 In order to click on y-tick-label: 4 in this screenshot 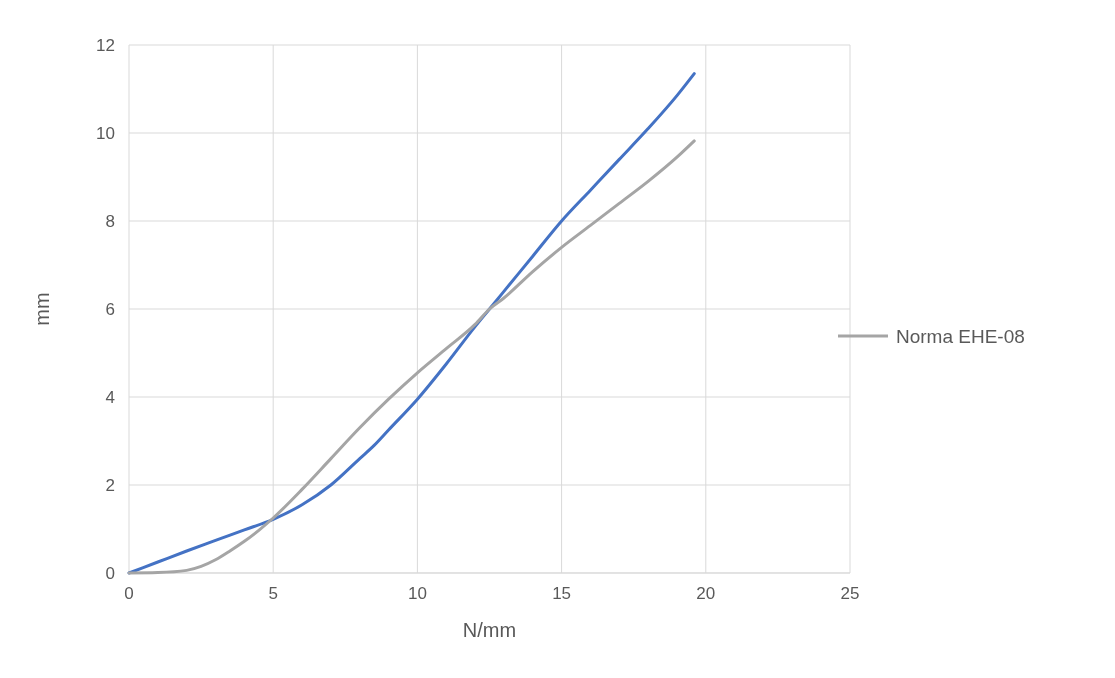, I will do `click(110, 397)`.